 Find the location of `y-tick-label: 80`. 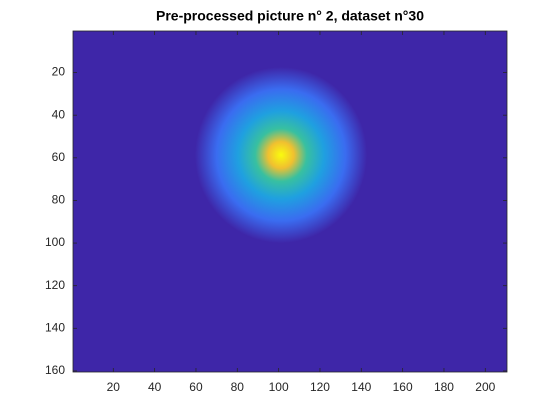

y-tick-label: 80 is located at coordinates (59, 200).